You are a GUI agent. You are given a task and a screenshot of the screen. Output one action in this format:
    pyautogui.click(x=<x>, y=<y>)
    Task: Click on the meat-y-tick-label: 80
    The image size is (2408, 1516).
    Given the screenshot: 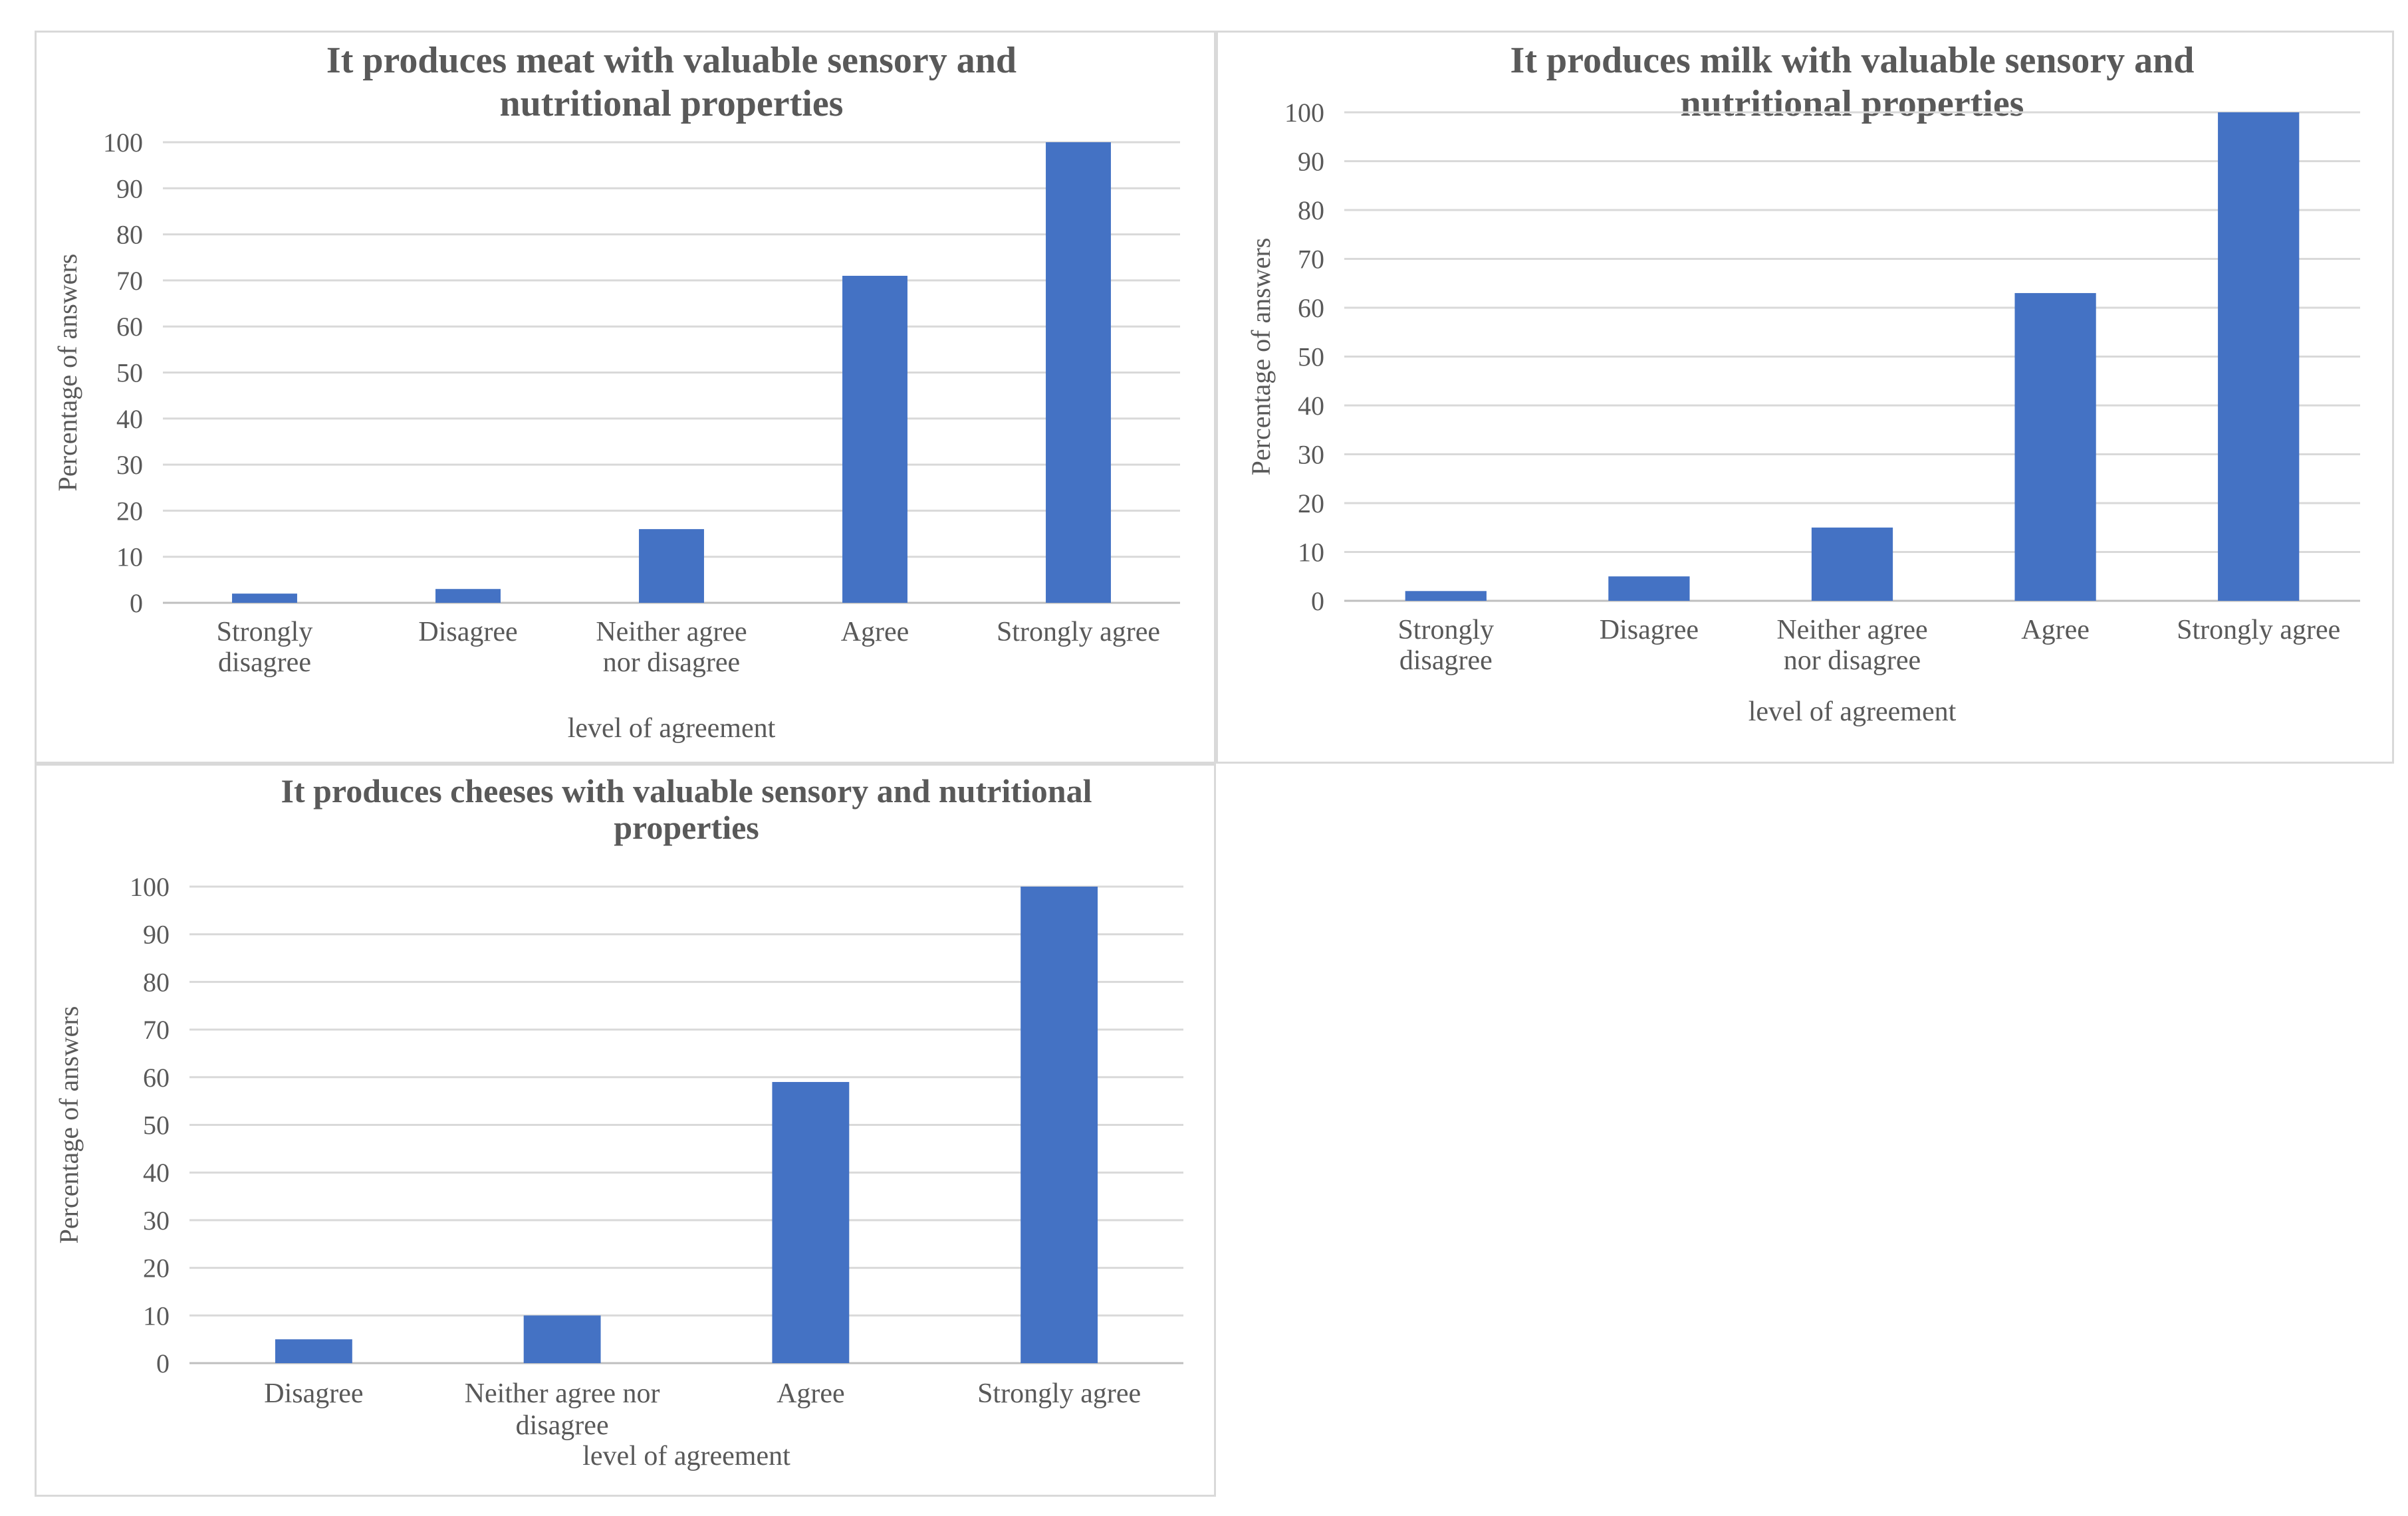 What is the action you would take?
    pyautogui.click(x=129, y=235)
    